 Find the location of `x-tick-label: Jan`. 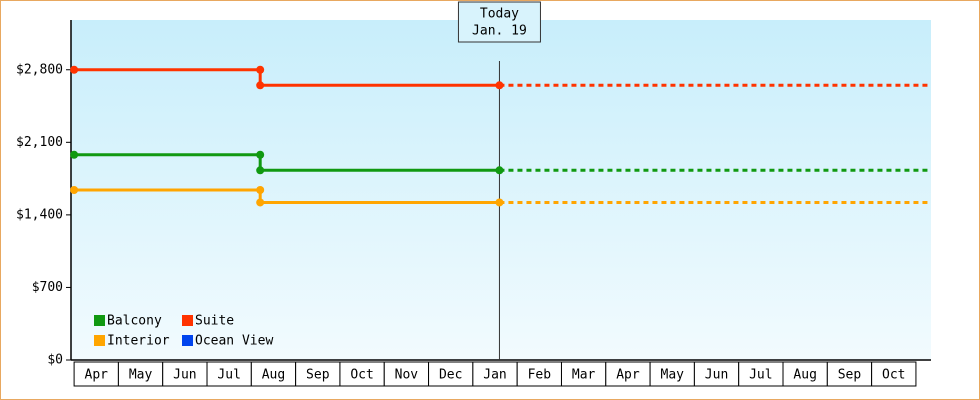

x-tick-label: Jan is located at coordinates (494, 375).